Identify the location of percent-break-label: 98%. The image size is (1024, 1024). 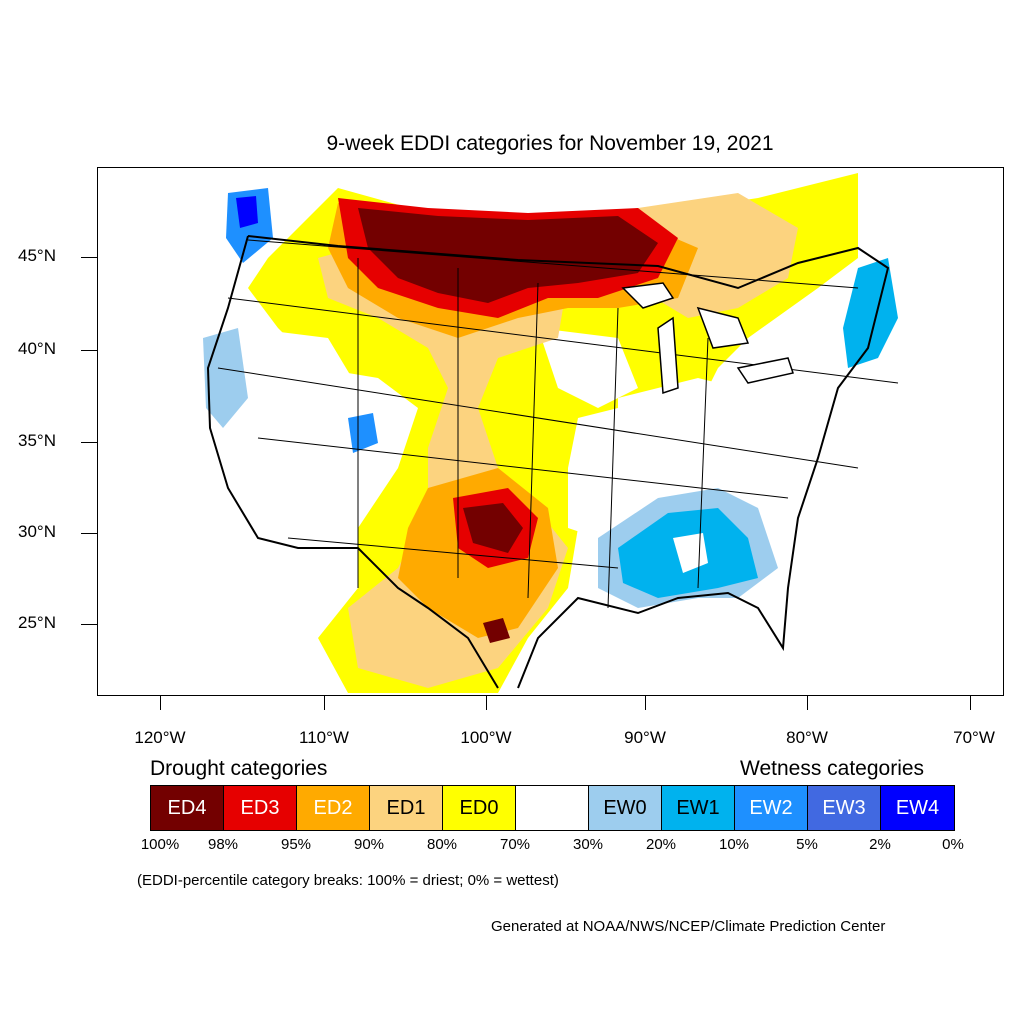
(223, 844).